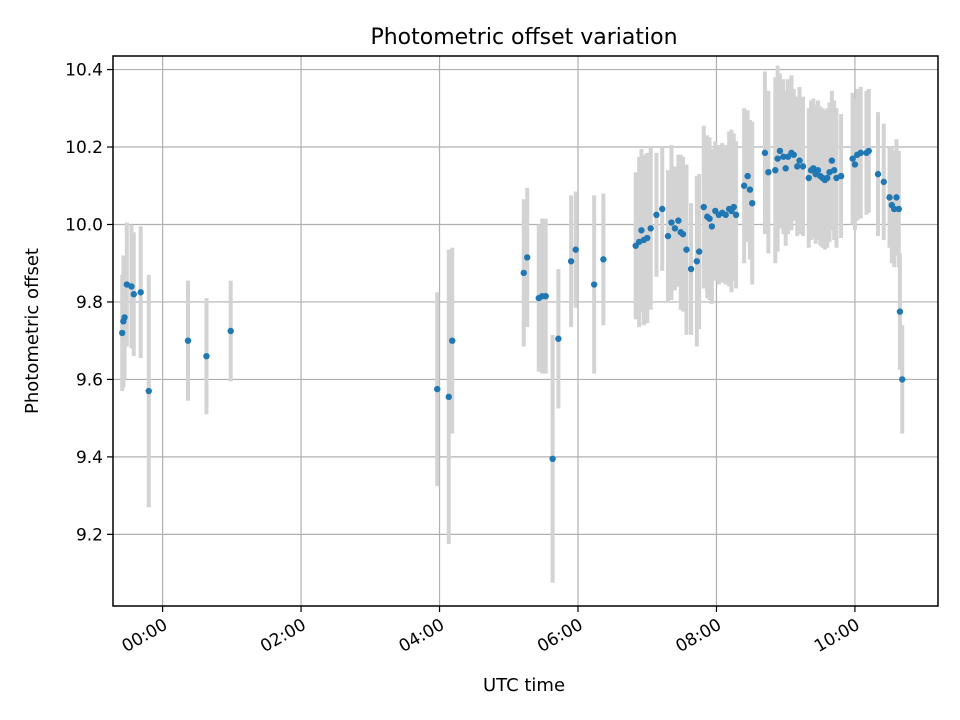  I want to click on y-tick-label: 10.2, so click(84, 148).